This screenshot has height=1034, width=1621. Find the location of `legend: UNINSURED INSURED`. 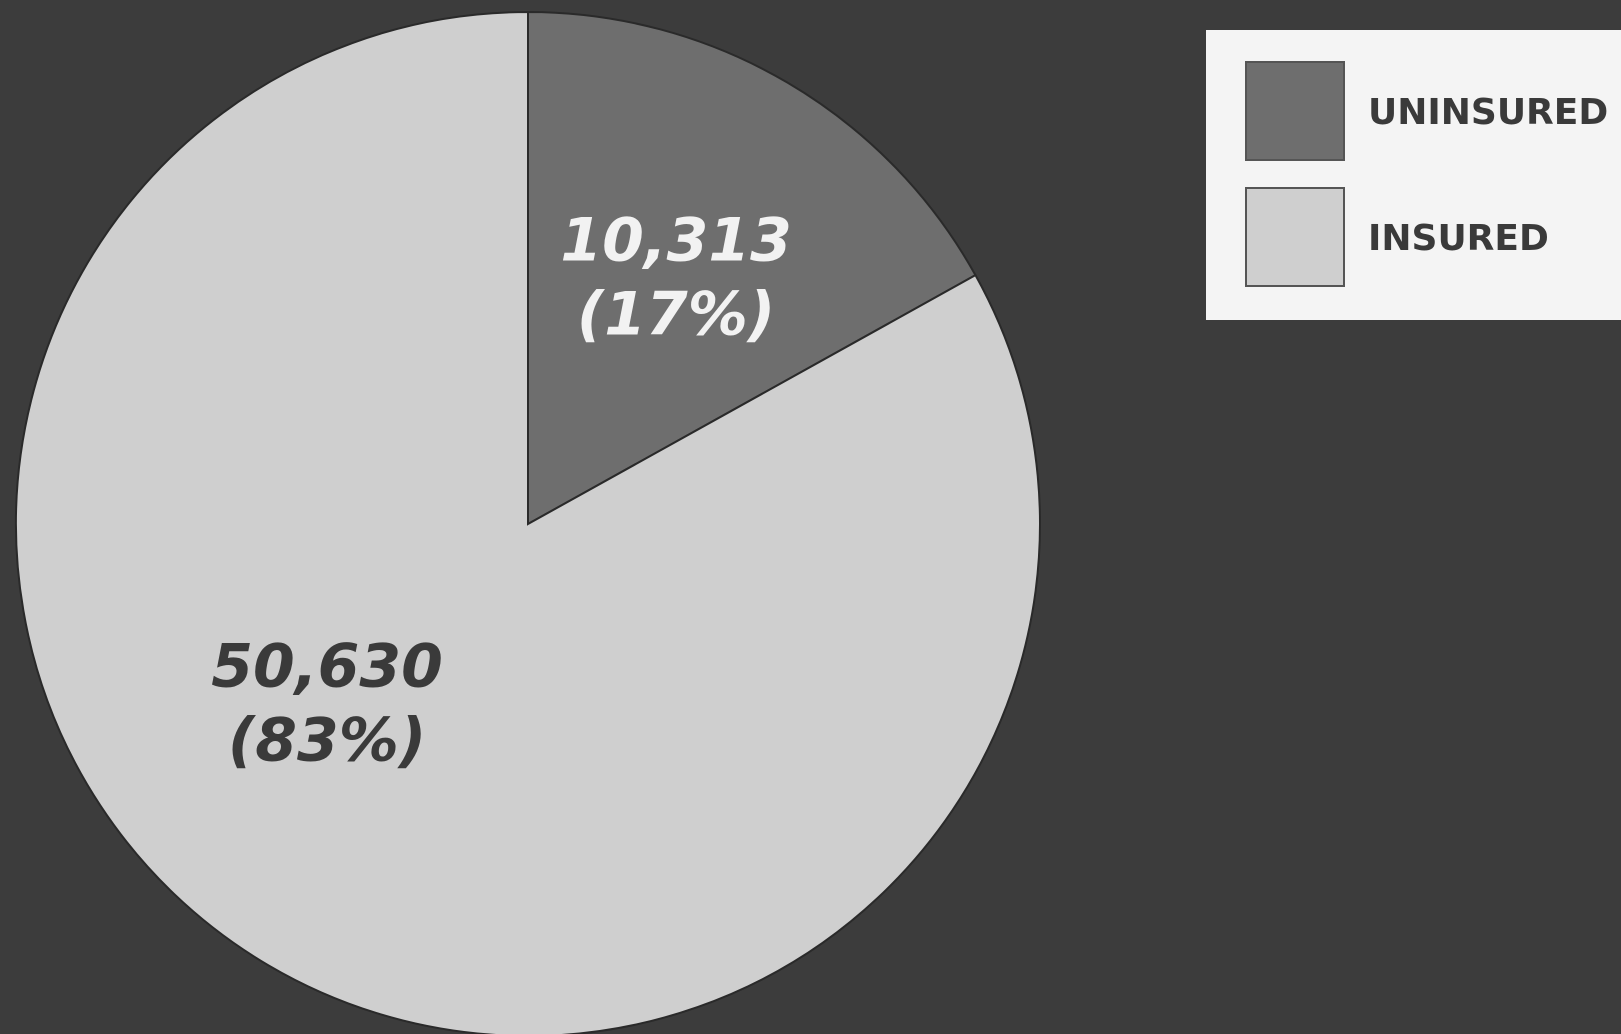

legend: UNINSURED INSURED is located at coordinates (1413, 175).